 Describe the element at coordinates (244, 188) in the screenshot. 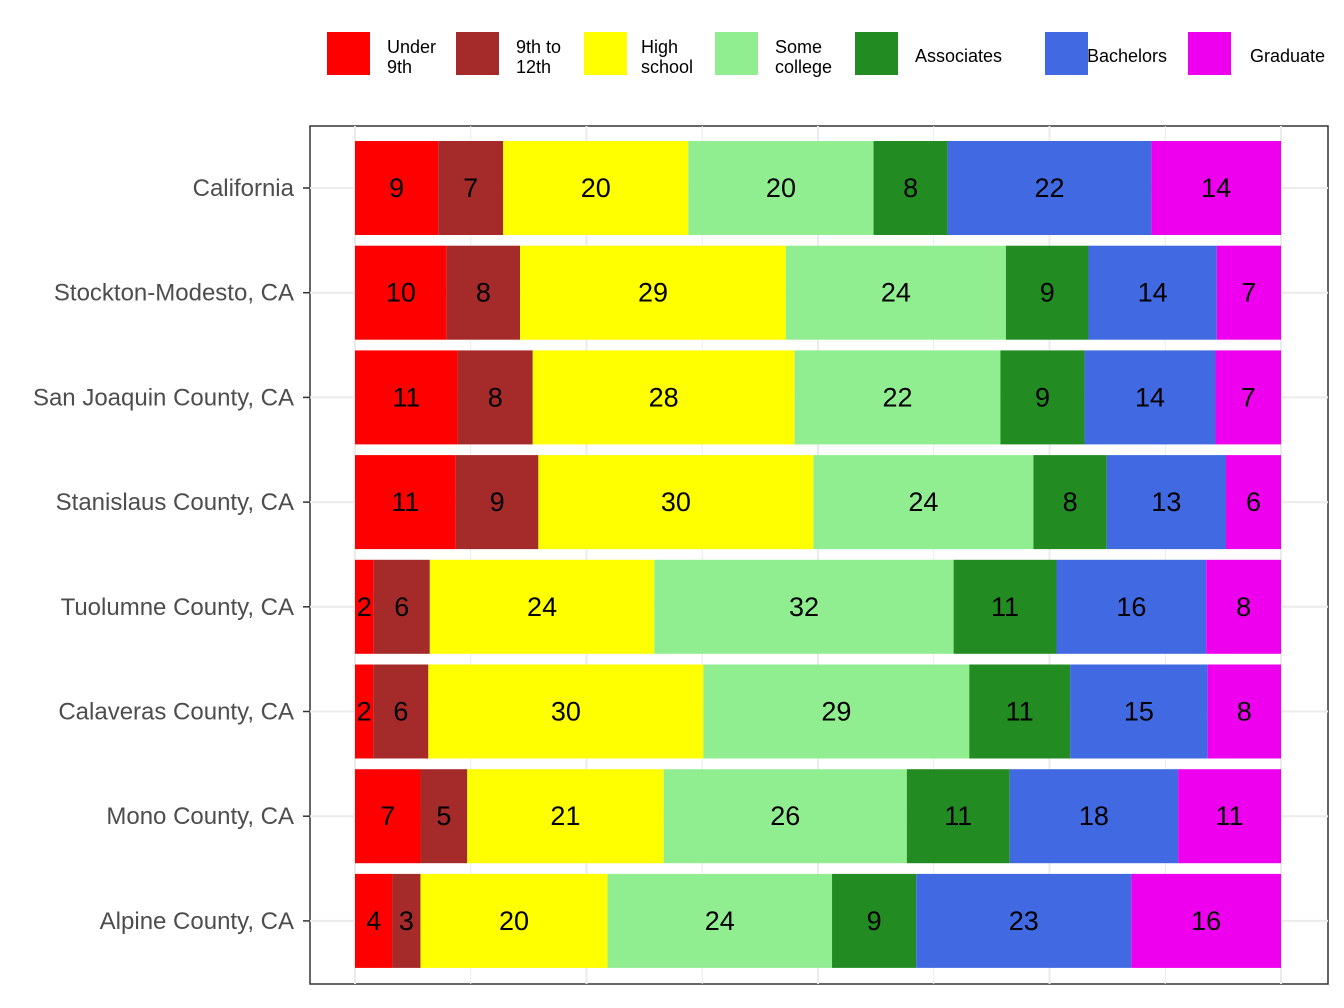

I see `category-label: California` at that location.